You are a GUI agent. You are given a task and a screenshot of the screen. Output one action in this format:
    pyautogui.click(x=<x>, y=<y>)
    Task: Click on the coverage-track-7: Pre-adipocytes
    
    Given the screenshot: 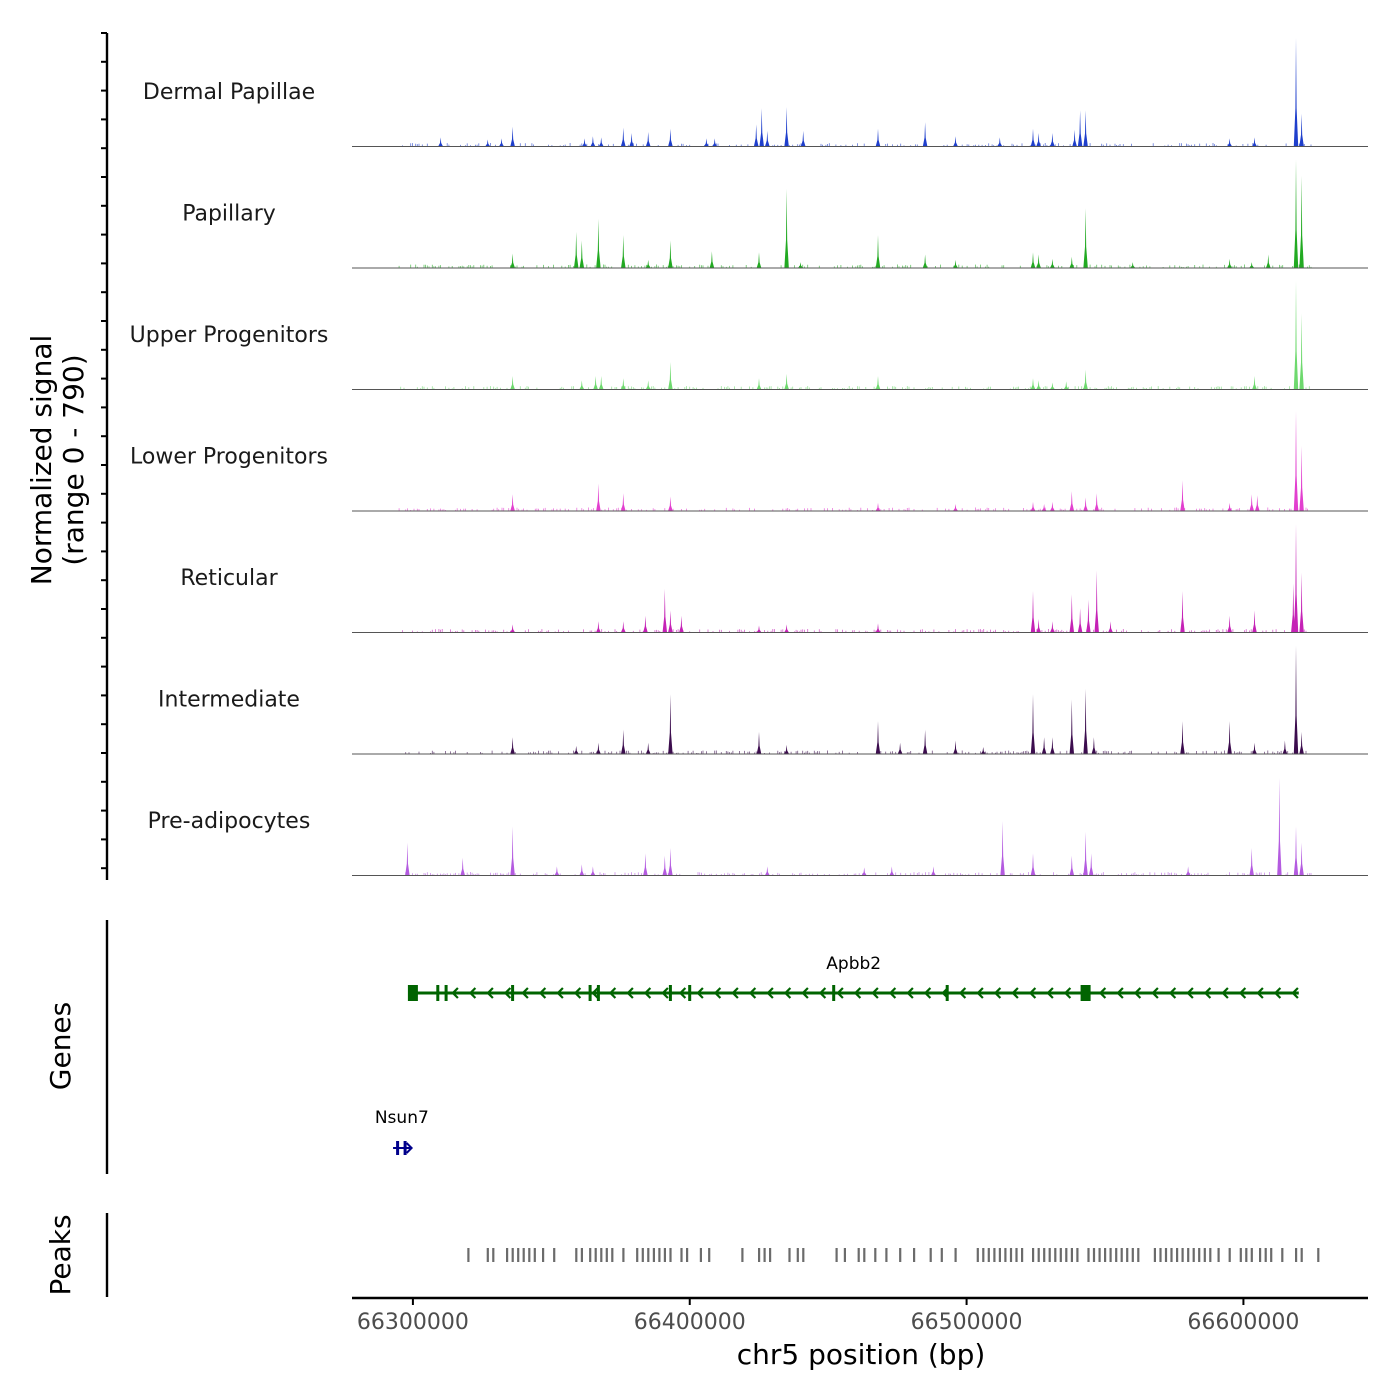 What is the action you would take?
    pyautogui.click(x=758, y=826)
    